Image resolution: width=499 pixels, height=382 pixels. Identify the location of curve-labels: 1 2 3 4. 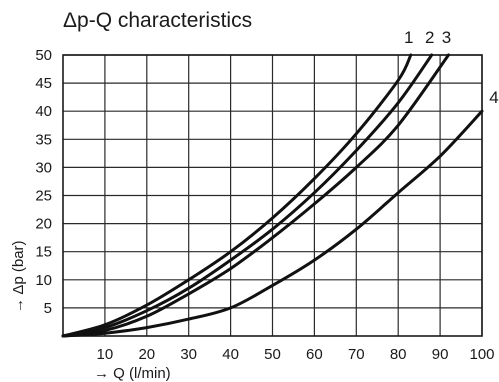
(451, 67).